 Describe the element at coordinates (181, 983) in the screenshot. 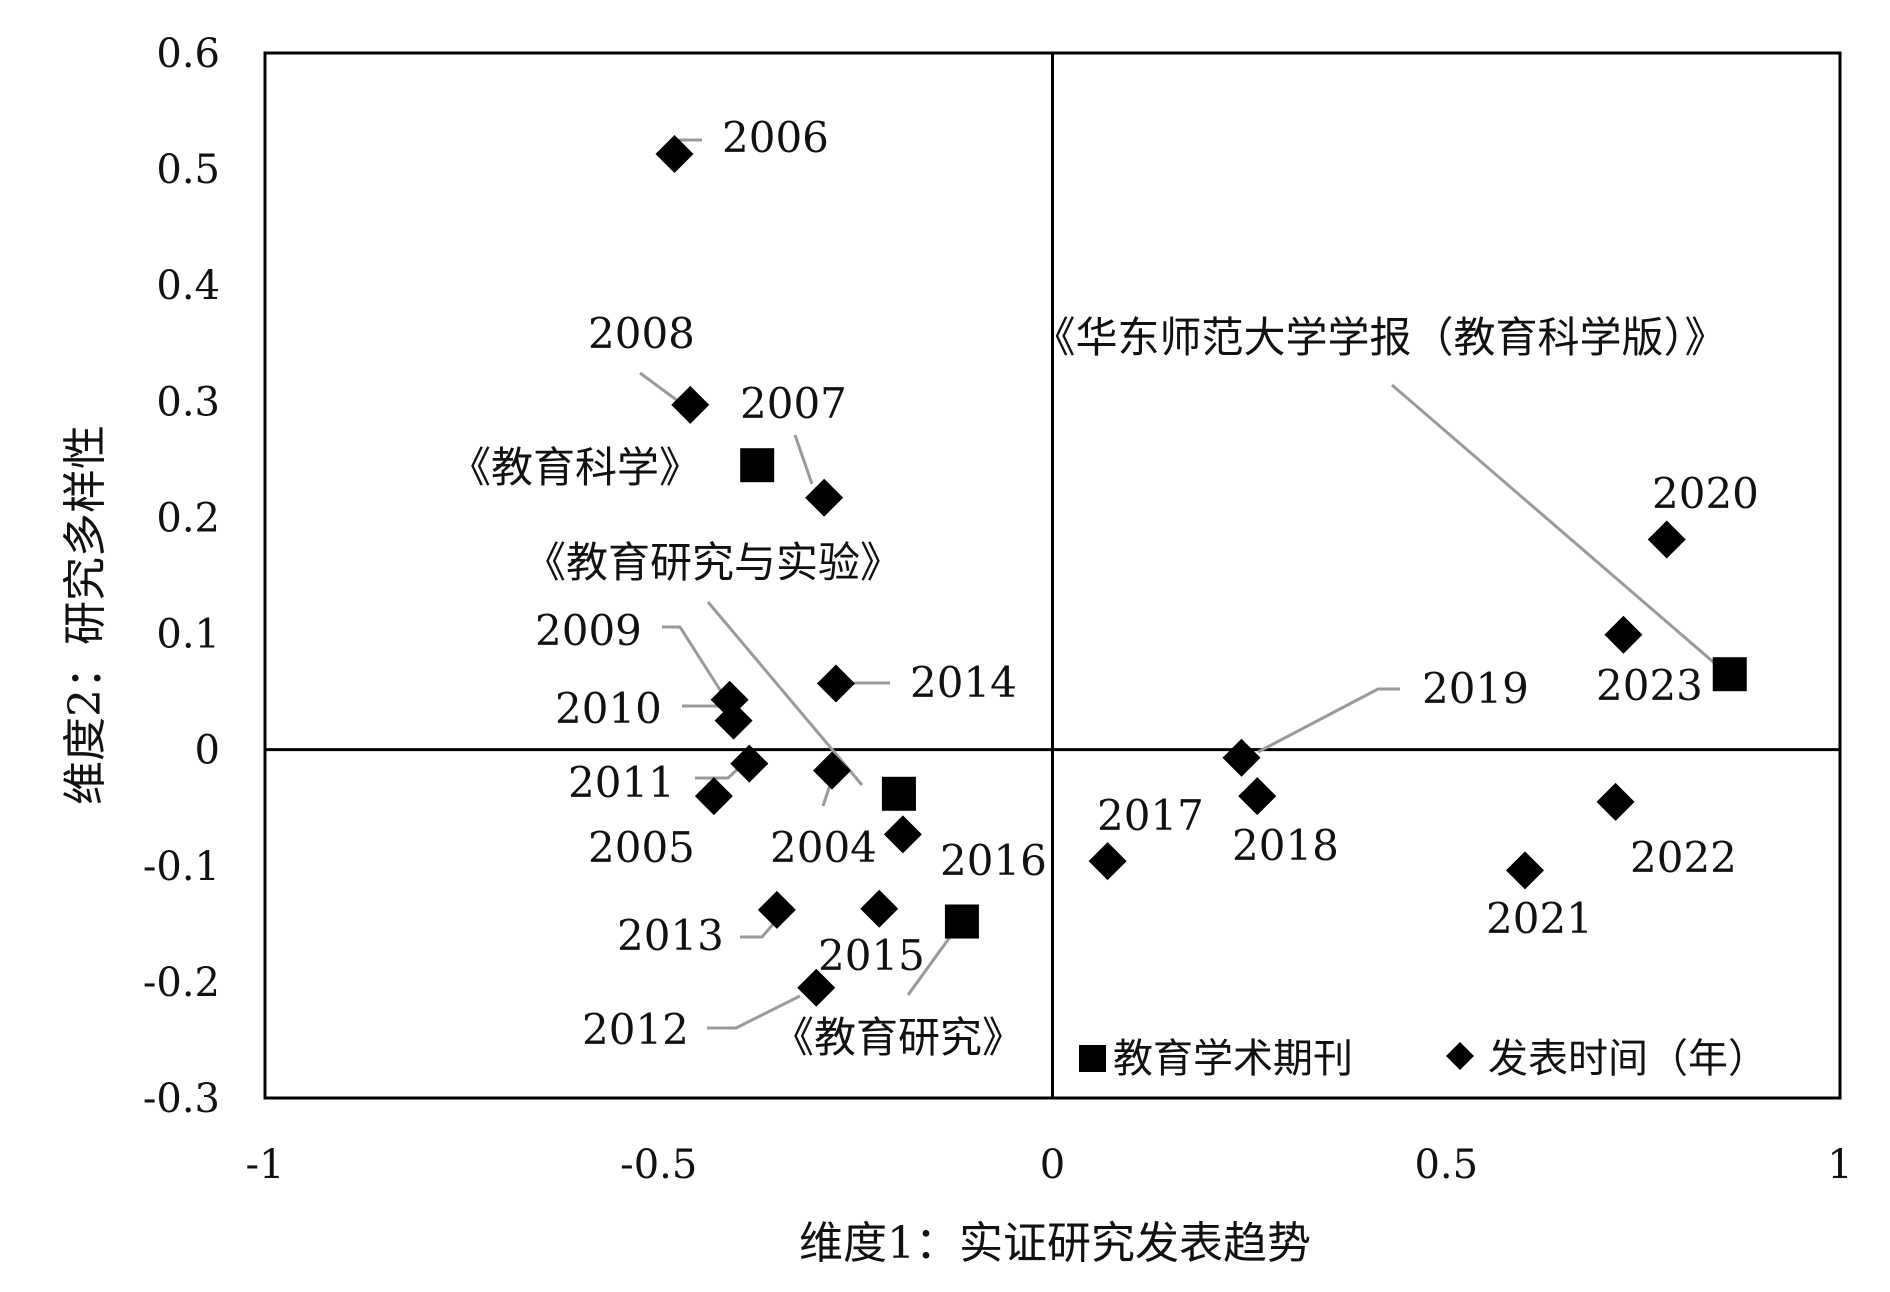

I see `y-tick-label: -0.2` at that location.